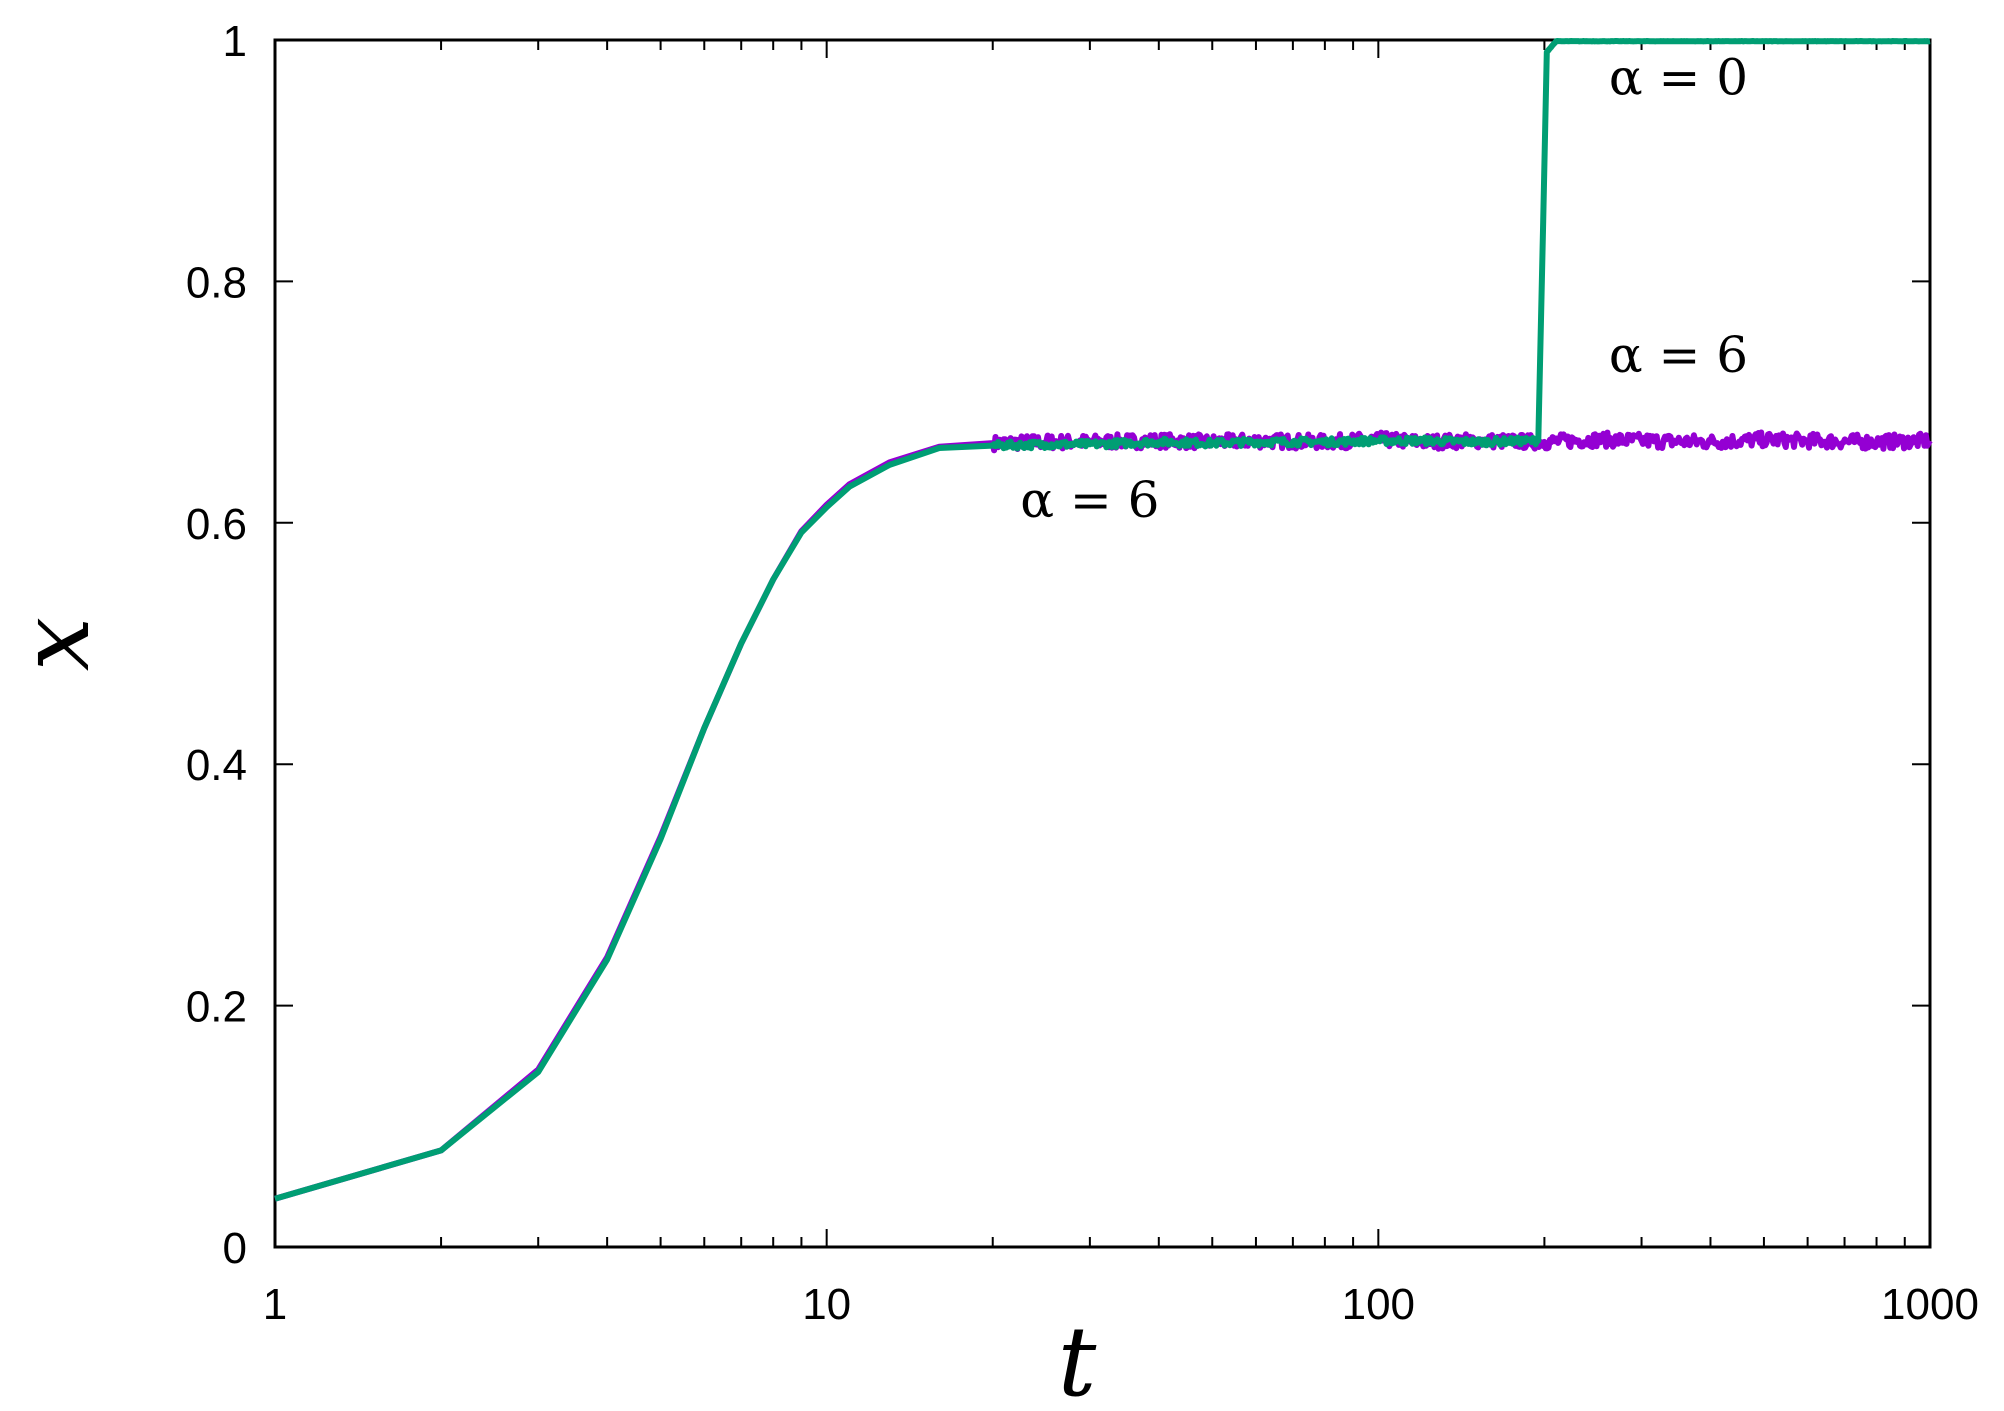 This screenshot has height=1411, width=2004. What do you see at coordinates (216, 282) in the screenshot?
I see `y-tick-label: 0.8` at bounding box center [216, 282].